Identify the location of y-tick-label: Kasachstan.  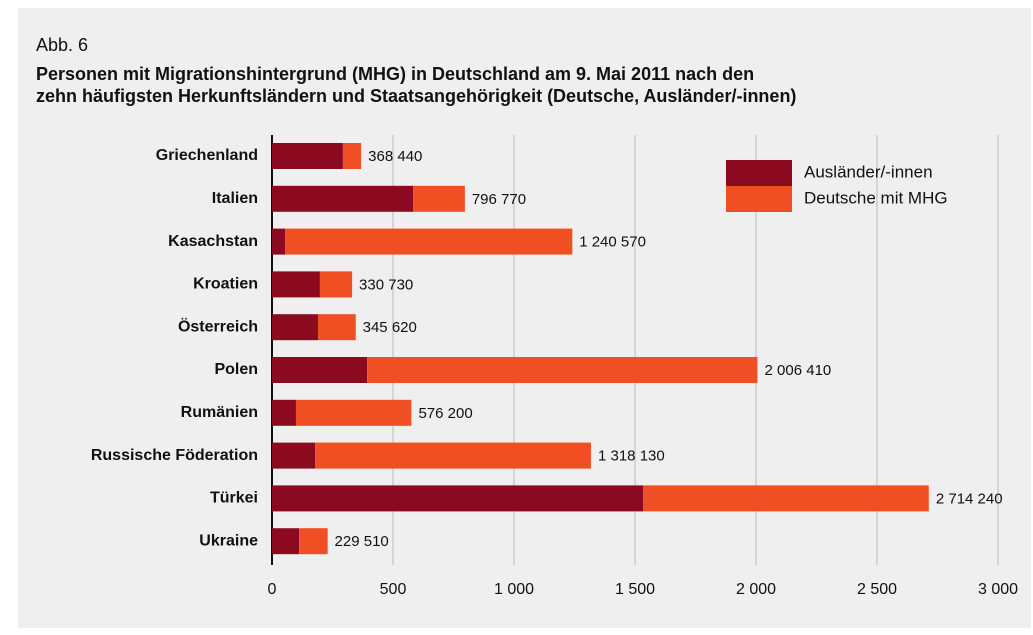
(213, 241).